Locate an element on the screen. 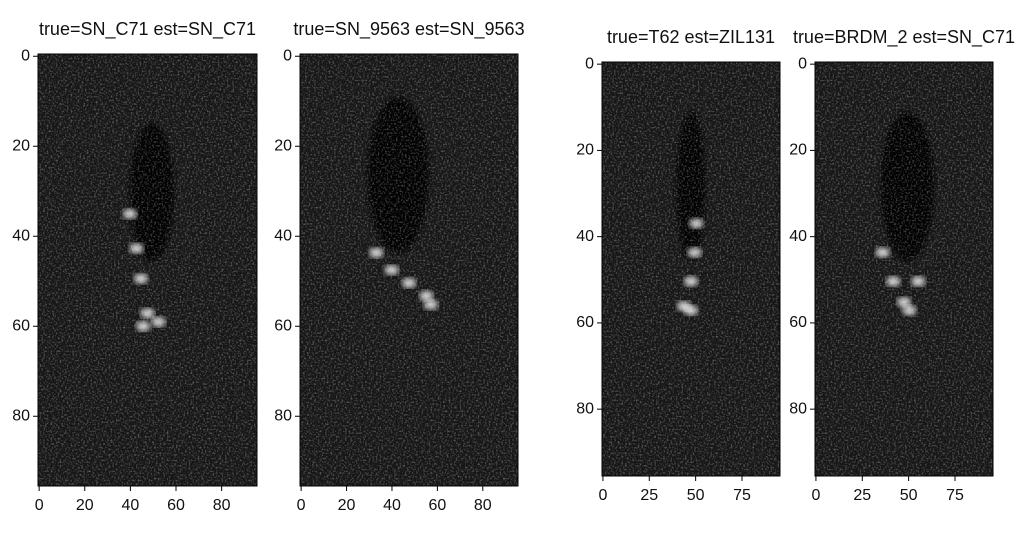  panel-title: true=SN_C71 est=SN_C71 is located at coordinates (147, 29).